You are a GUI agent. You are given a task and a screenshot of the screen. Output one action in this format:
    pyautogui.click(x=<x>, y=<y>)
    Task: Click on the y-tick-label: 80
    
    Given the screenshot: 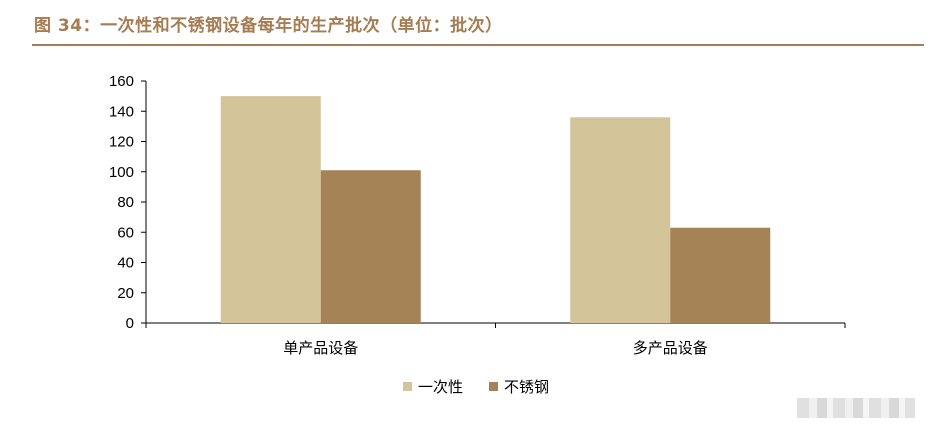 What is the action you would take?
    pyautogui.click(x=125, y=202)
    